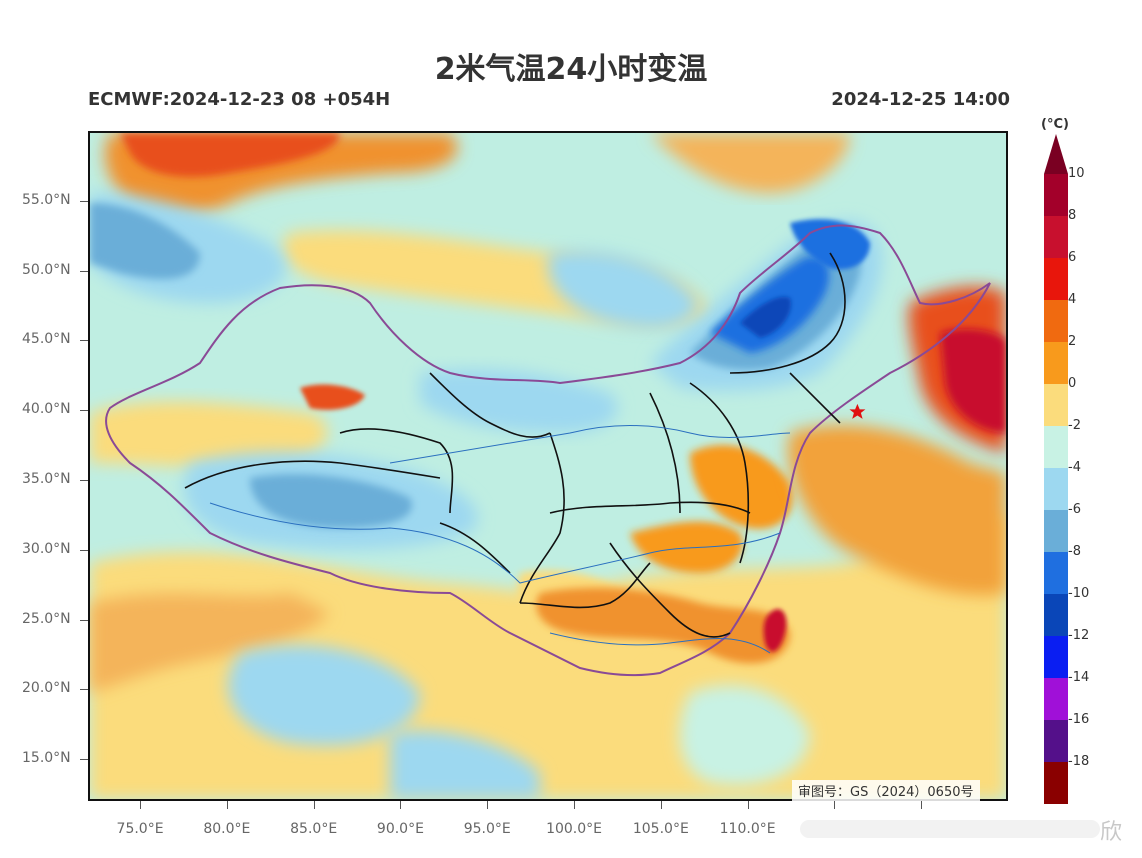 Image resolution: width=1142 pixels, height=858 pixels. What do you see at coordinates (487, 829) in the screenshot?
I see `lon-tick-label: 95.0°E` at bounding box center [487, 829].